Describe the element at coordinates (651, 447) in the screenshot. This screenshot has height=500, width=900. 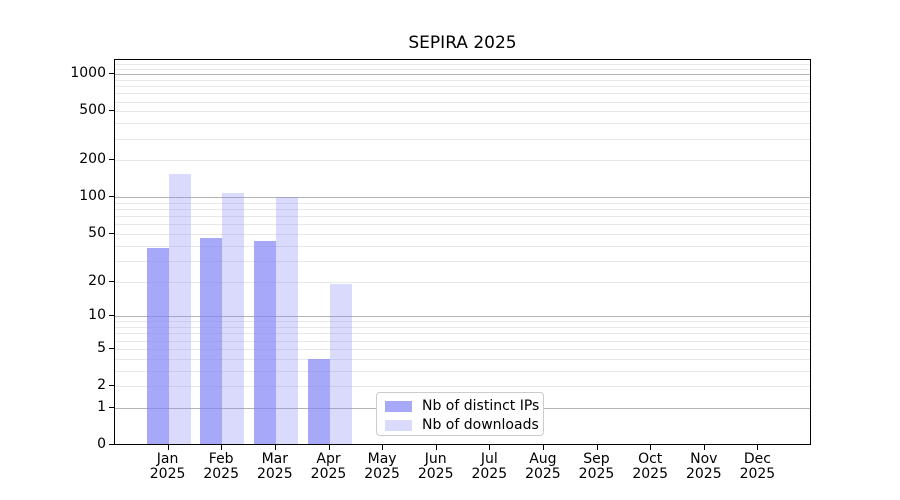
I see `x-tick-mark-oct` at that location.